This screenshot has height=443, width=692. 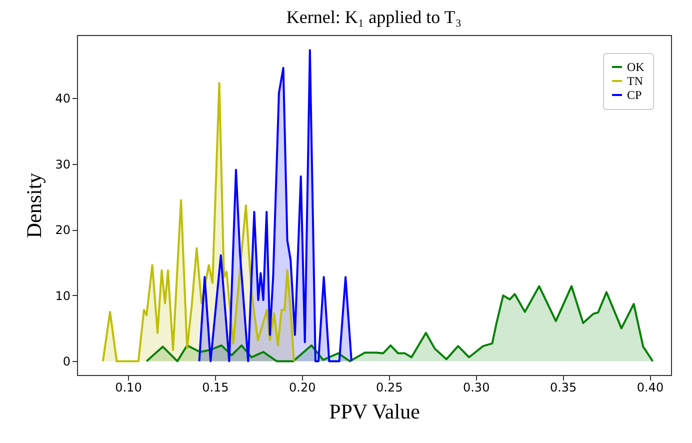 I want to click on legend-label: OK, so click(x=636, y=67).